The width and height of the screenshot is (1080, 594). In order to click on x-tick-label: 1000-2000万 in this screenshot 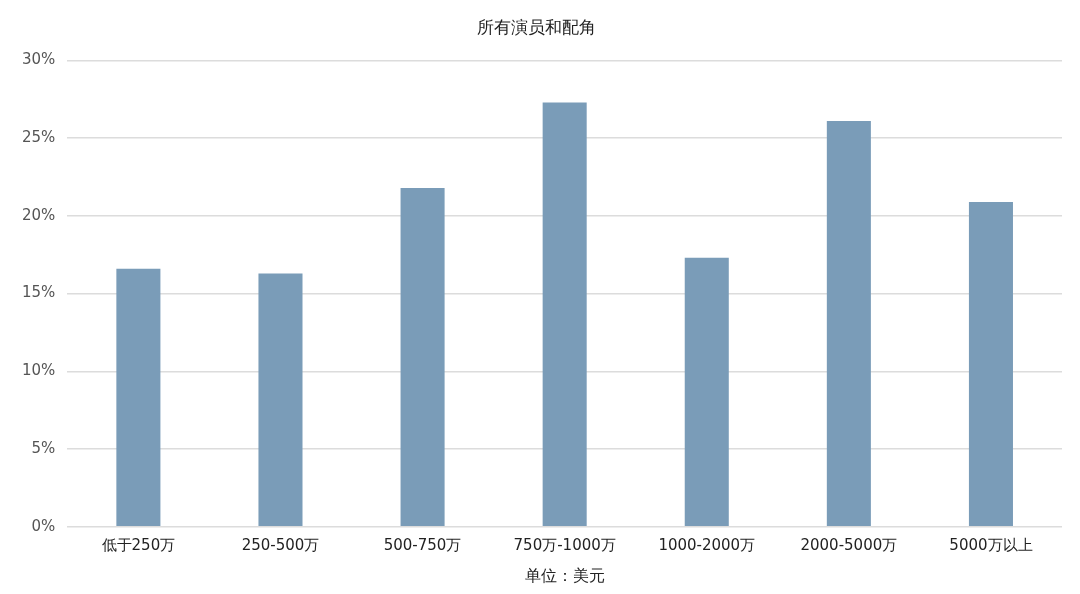, I will do `click(707, 544)`.